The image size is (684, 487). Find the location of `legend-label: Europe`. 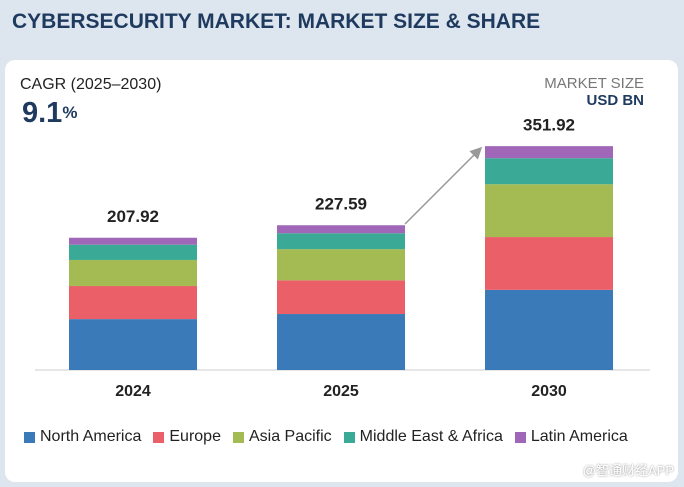

legend-label: Europe is located at coordinates (195, 436).